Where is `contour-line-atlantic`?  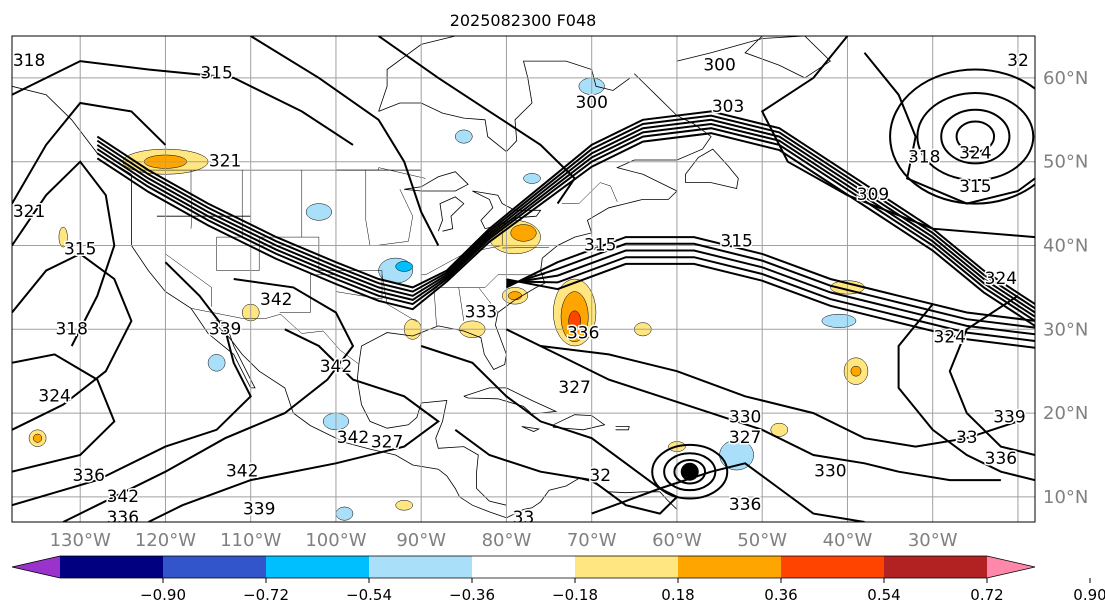
contour-line-atlantic is located at coordinates (779, 396).